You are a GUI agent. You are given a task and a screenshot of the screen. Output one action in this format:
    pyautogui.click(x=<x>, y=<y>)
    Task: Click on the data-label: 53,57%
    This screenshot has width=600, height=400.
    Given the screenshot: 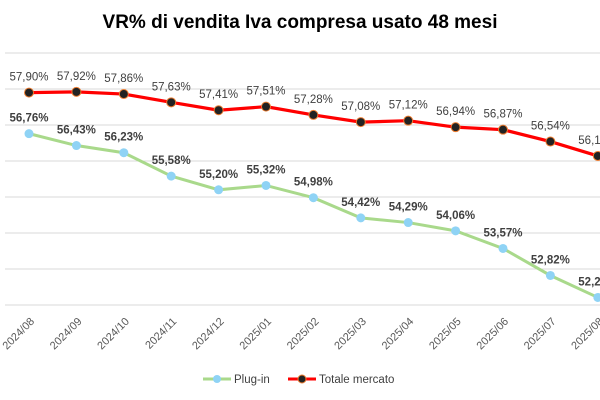 What is the action you would take?
    pyautogui.click(x=502, y=233)
    